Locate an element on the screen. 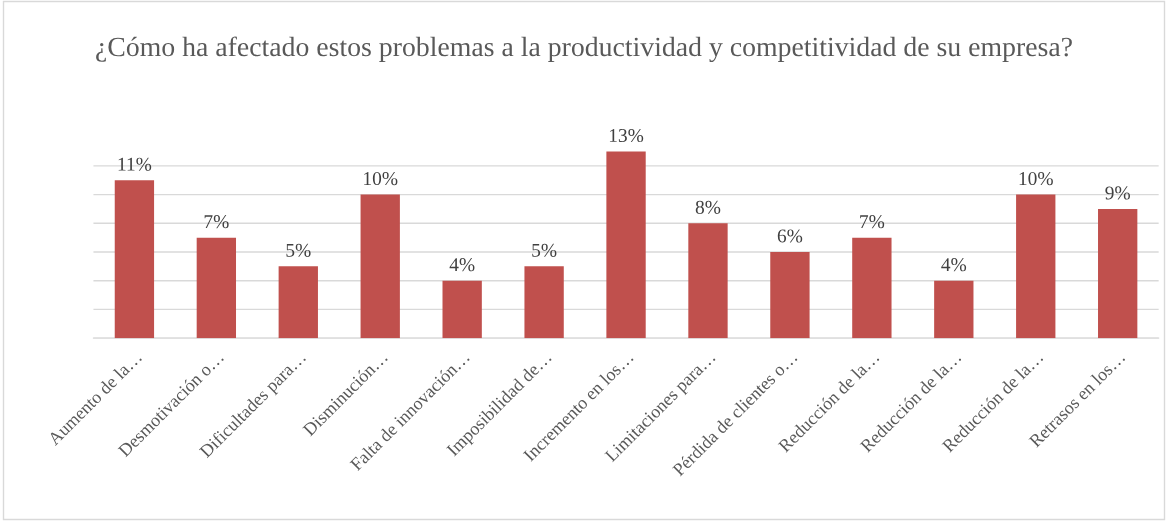 Image resolution: width=1168 pixels, height=521 pixels. data-label: 6% is located at coordinates (790, 236).